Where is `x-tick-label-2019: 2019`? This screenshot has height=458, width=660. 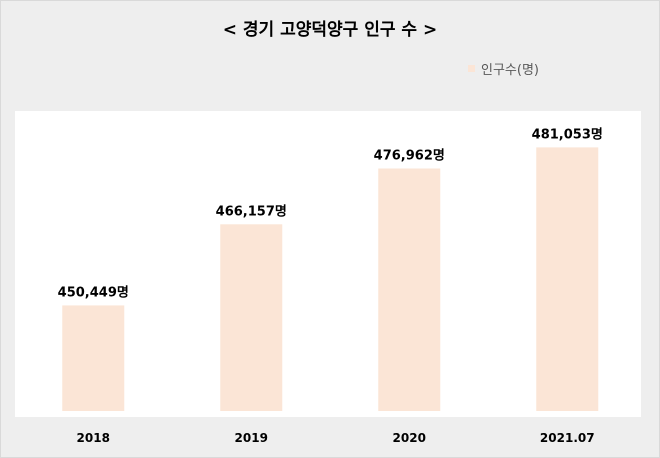 x-tick-label-2019: 2019 is located at coordinates (251, 438).